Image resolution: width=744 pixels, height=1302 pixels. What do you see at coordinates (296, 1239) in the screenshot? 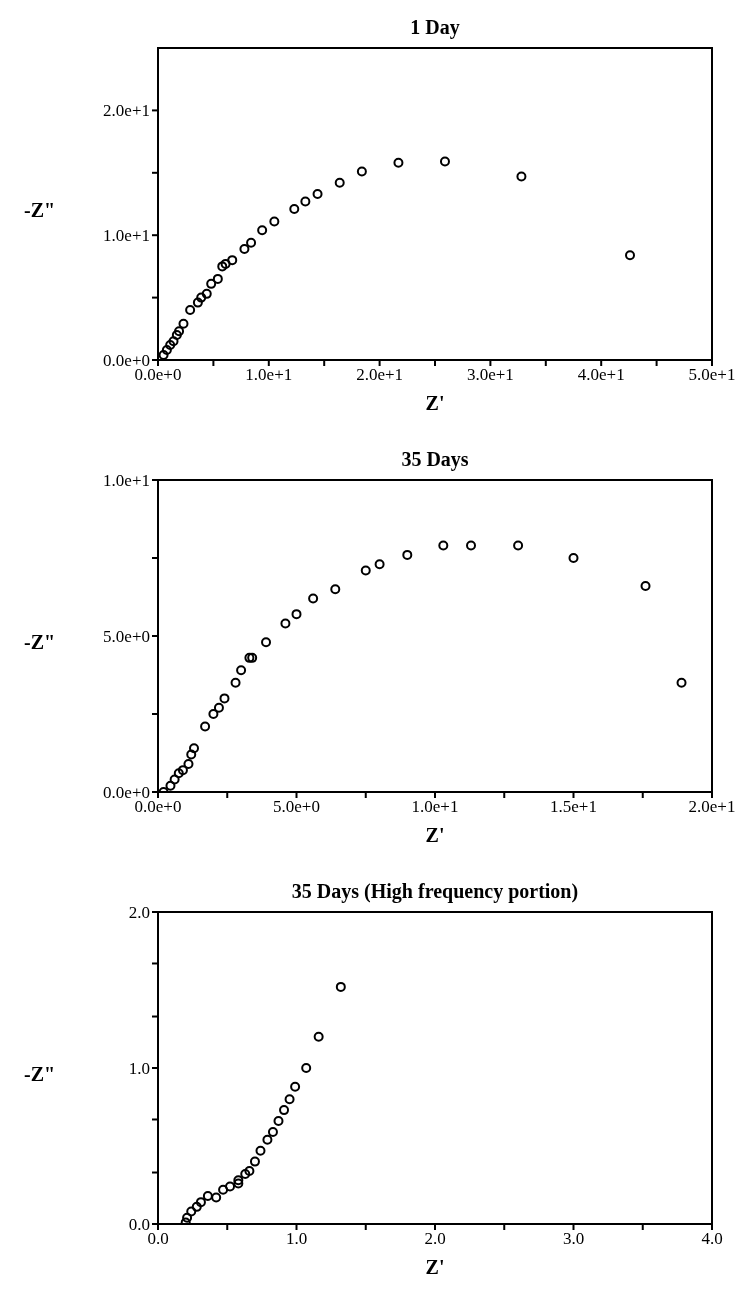
I see `x-tick-label: 1.0` at bounding box center [296, 1239].